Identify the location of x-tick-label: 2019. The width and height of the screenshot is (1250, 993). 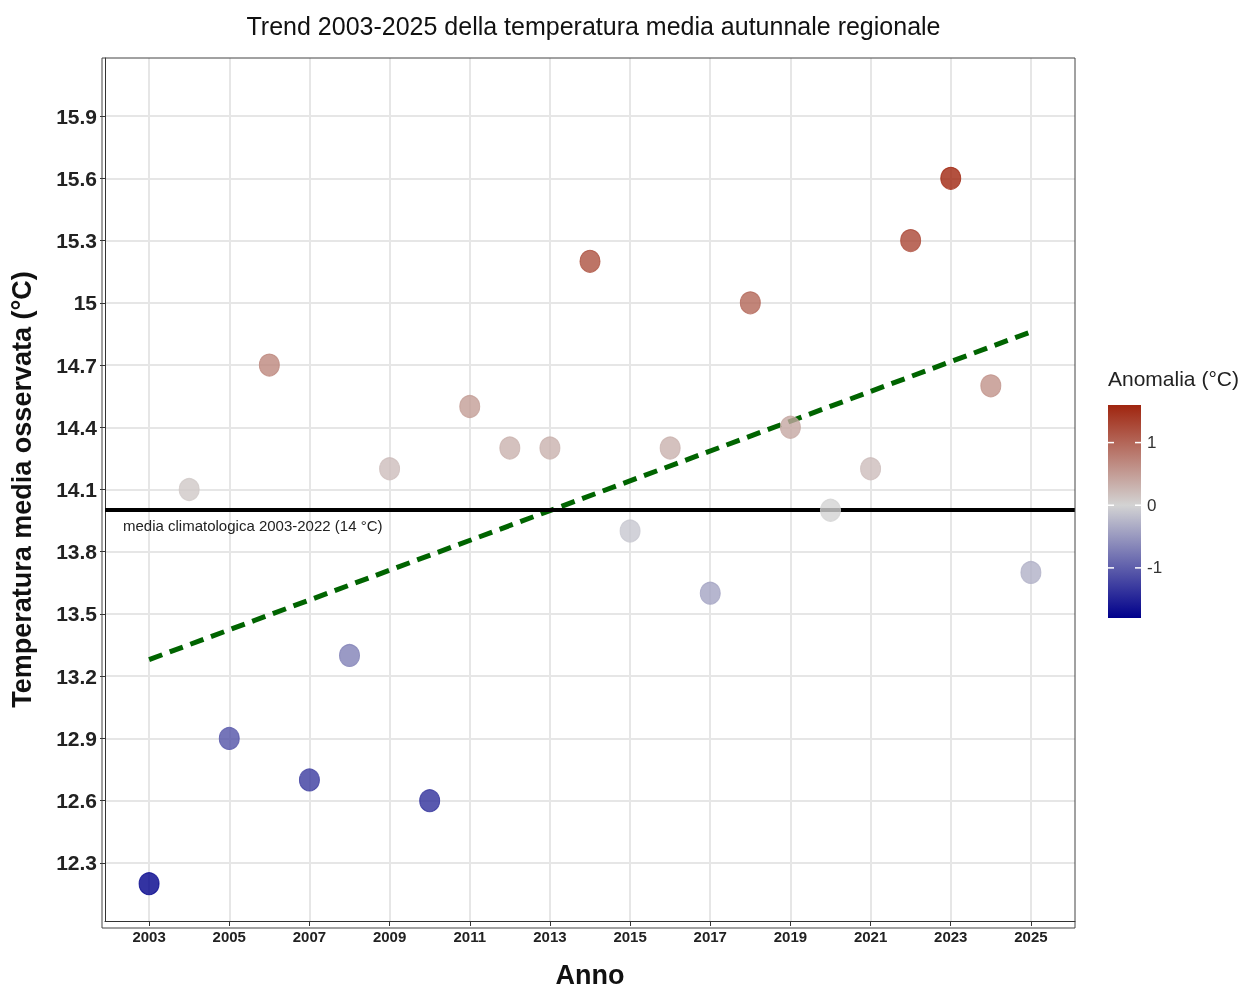
(790, 936).